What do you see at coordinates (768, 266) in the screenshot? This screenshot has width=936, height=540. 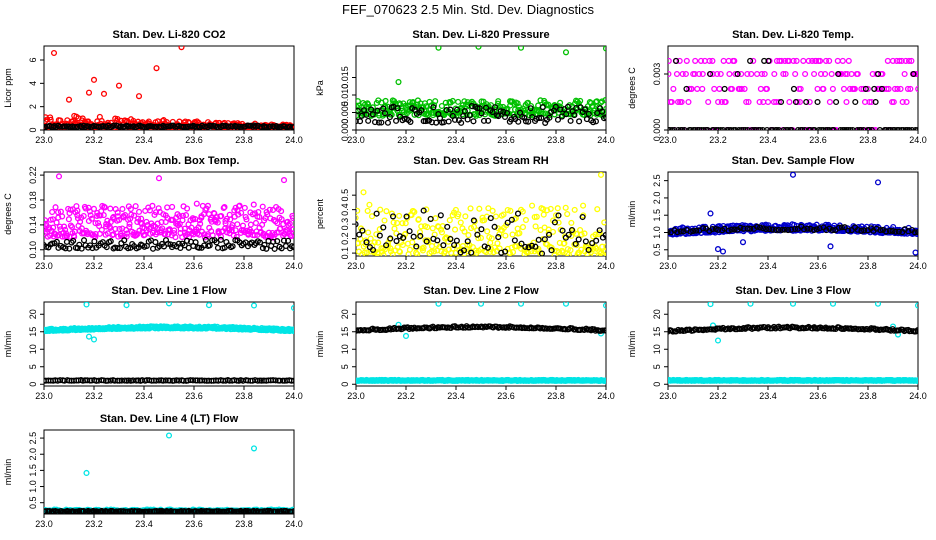 I see `x-tick-label: 23.4` at bounding box center [768, 266].